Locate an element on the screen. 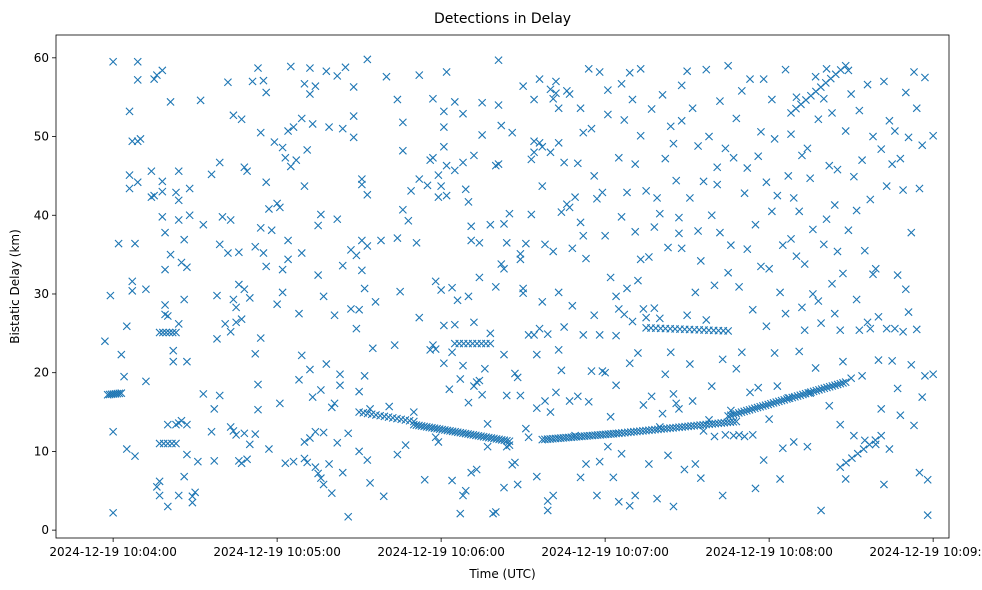 The image size is (982, 590). y-tick-label: 0 is located at coordinates (45, 530).